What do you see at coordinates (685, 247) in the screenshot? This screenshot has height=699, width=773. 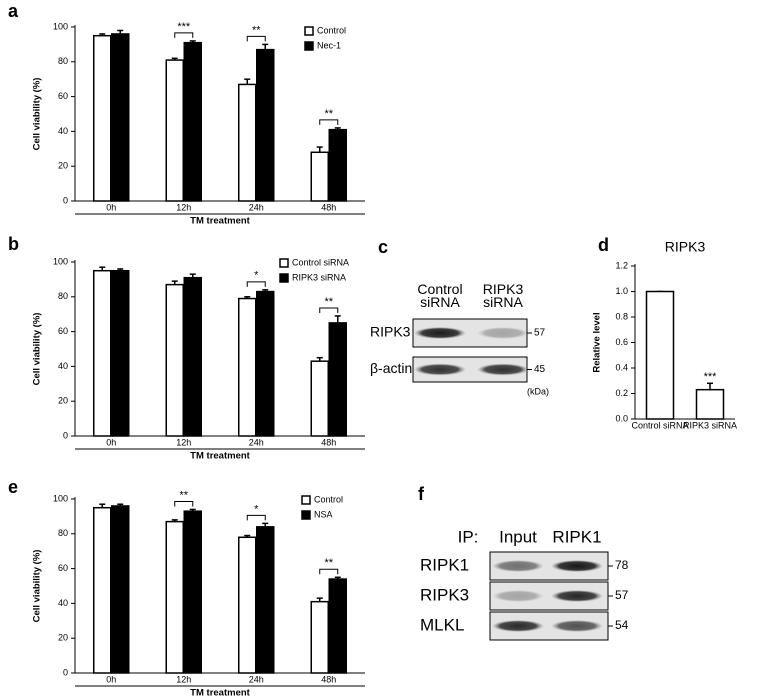 I see `chart-title: RIPK3` at bounding box center [685, 247].